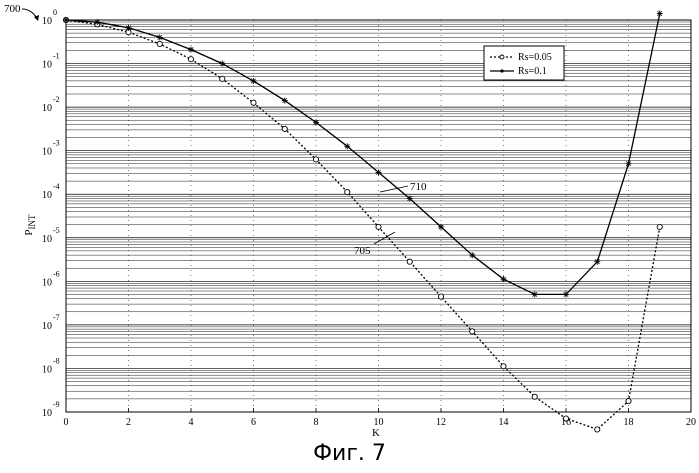 Image resolution: width=699 pixels, height=473 pixels. I want to click on figure-caption: Фиг. 7, so click(349, 453).